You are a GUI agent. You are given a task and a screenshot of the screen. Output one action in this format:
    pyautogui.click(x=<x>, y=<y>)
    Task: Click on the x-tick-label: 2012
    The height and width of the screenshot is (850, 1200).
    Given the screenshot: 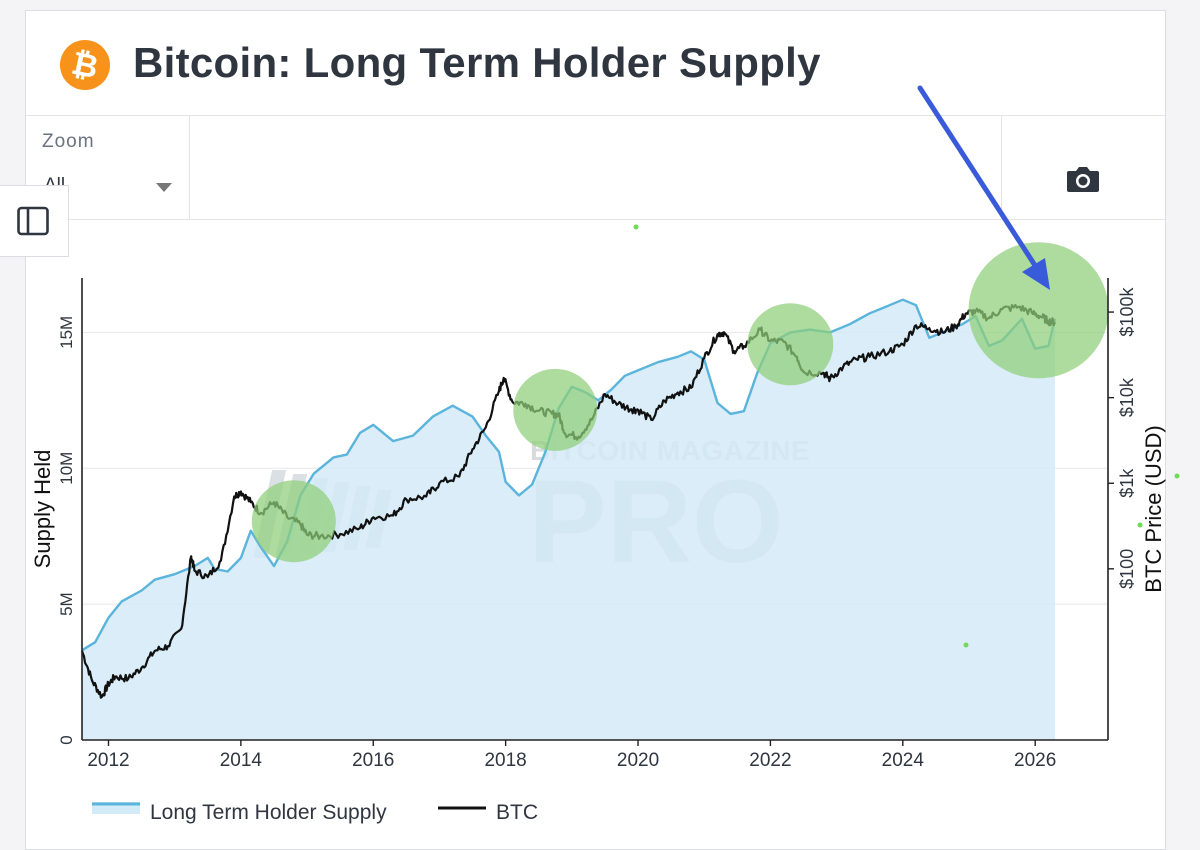 What is the action you would take?
    pyautogui.click(x=108, y=760)
    